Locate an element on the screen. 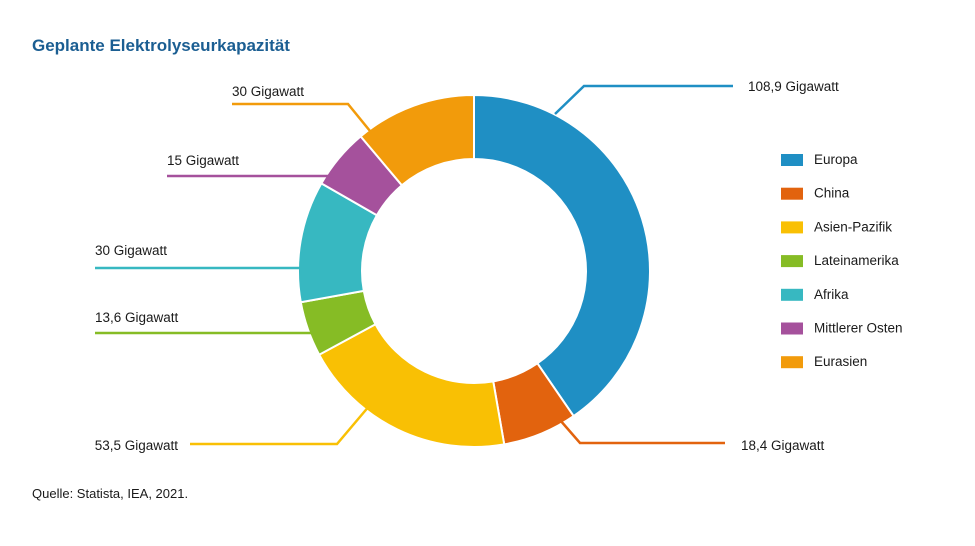  legend-label-afrika: Afrika is located at coordinates (831, 294).